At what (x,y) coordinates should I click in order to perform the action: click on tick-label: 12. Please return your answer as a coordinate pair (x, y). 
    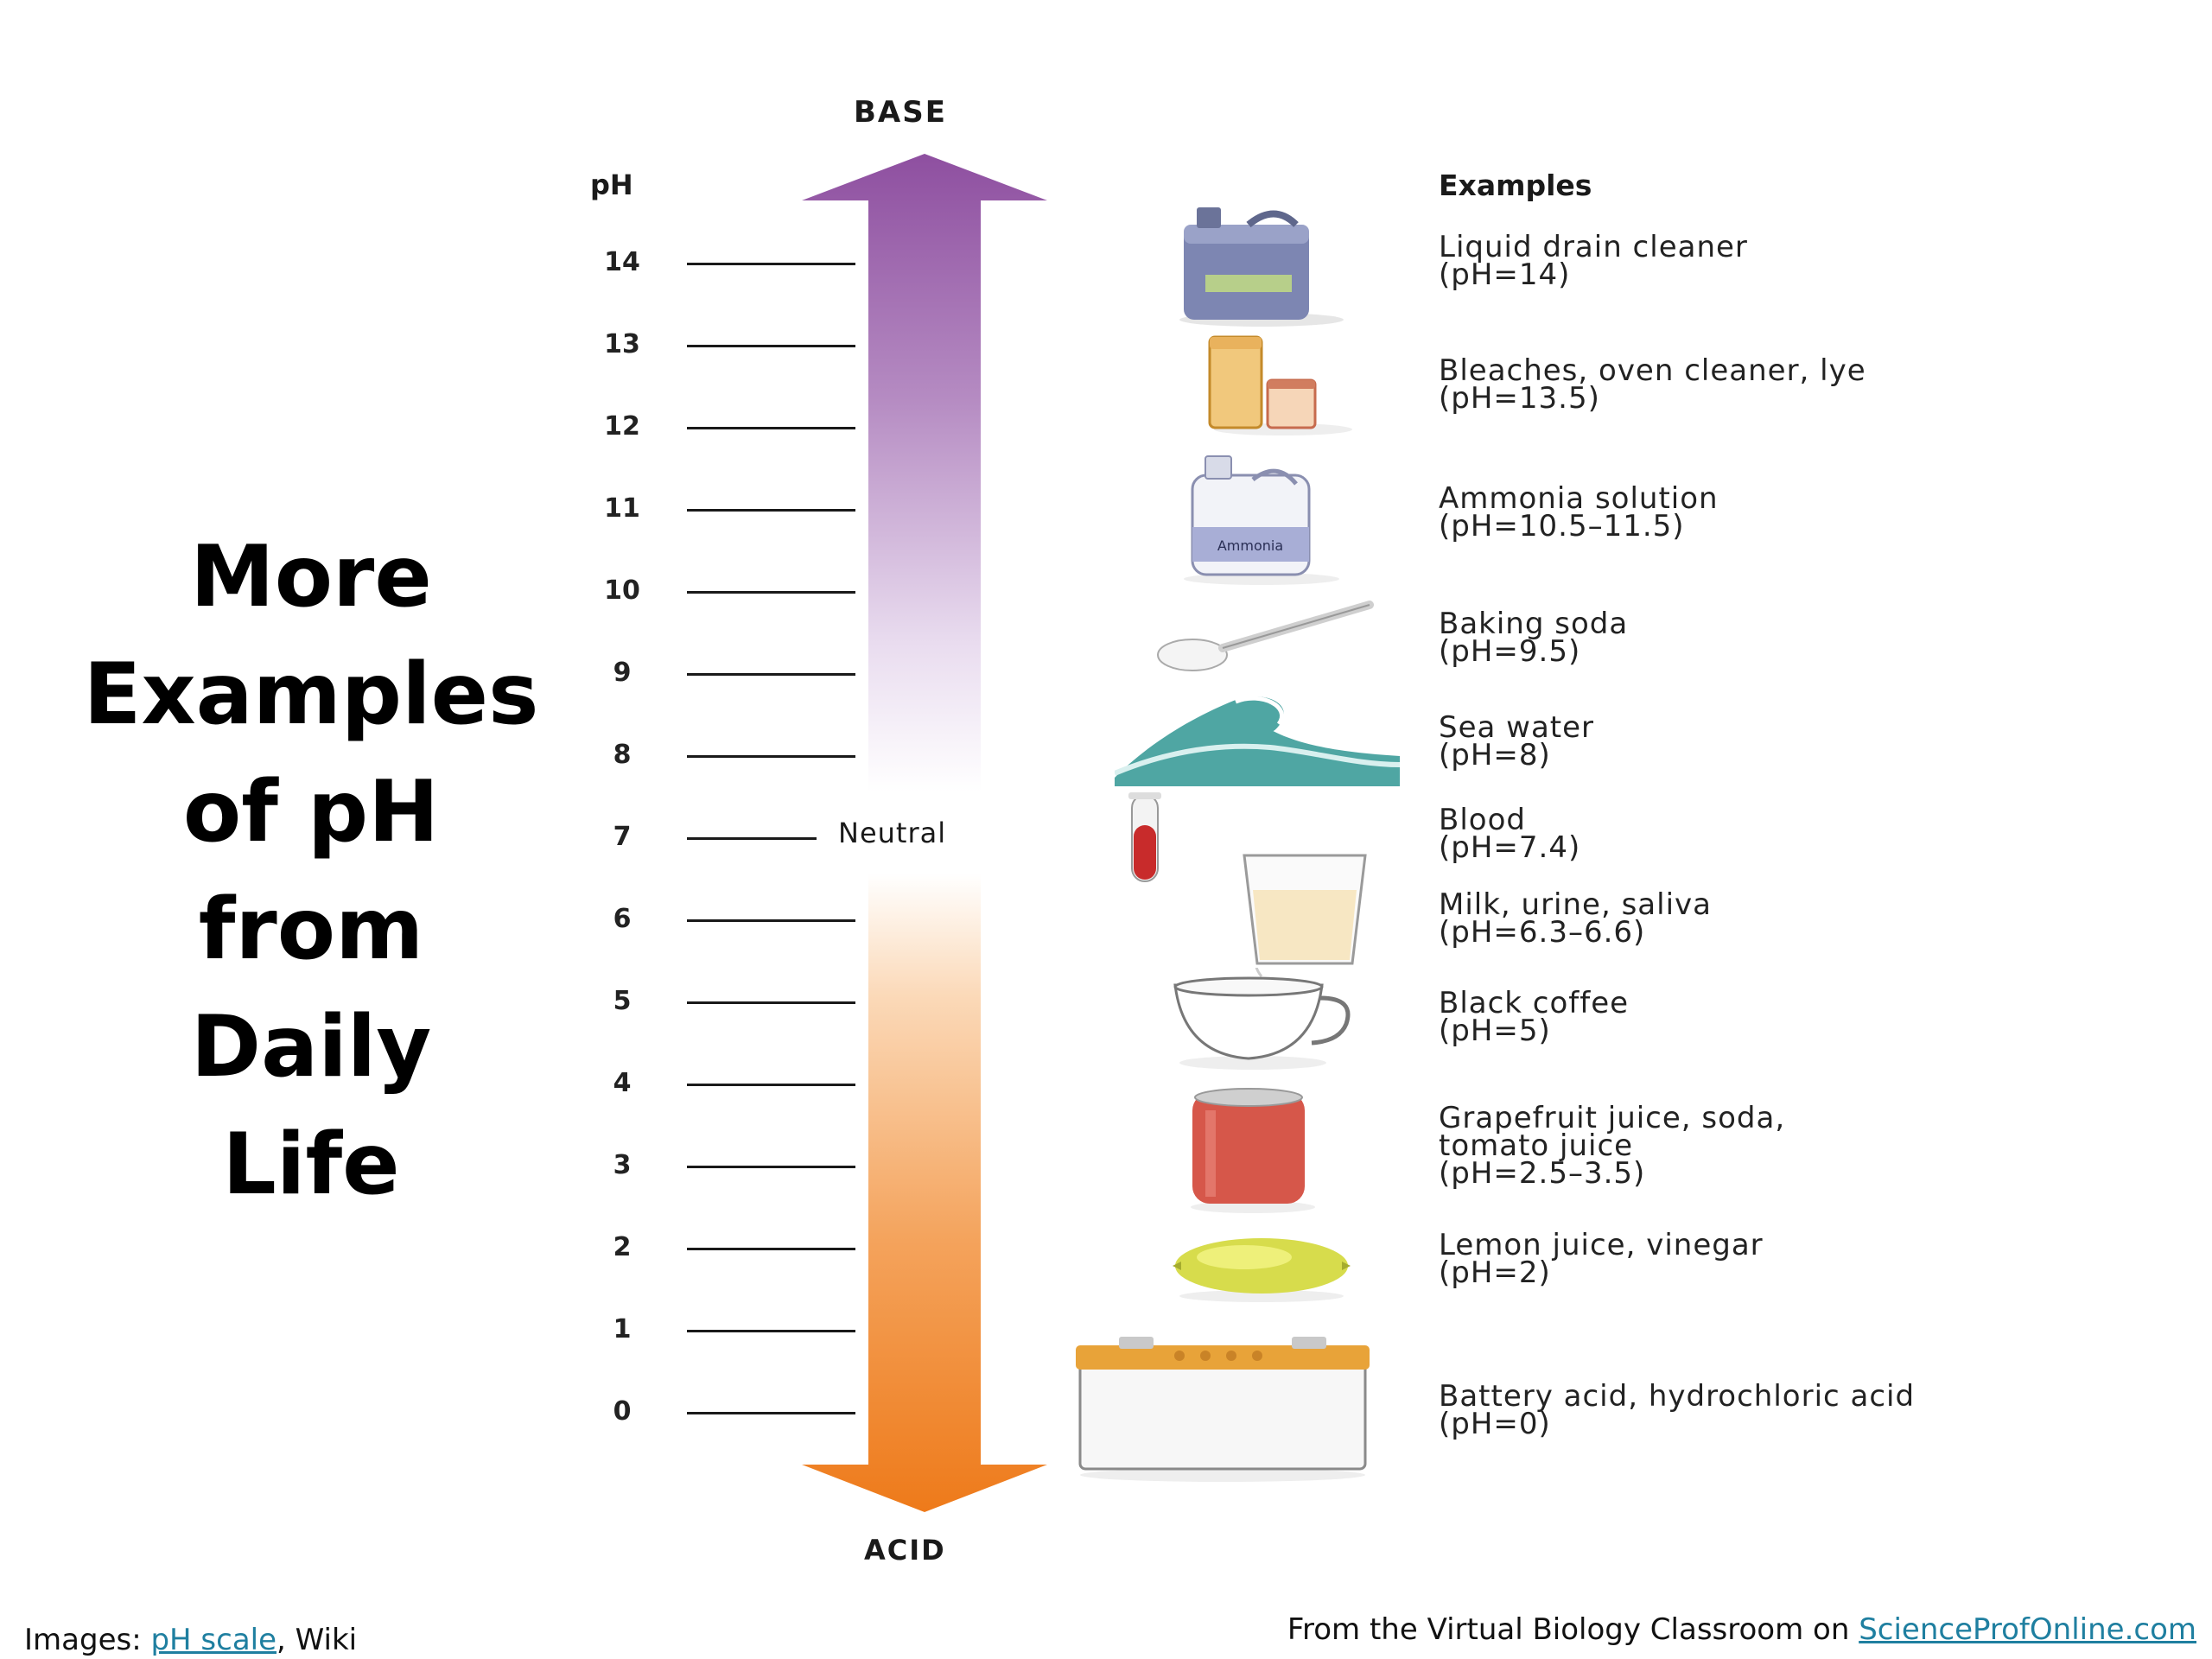
    Looking at the image, I should click on (622, 426).